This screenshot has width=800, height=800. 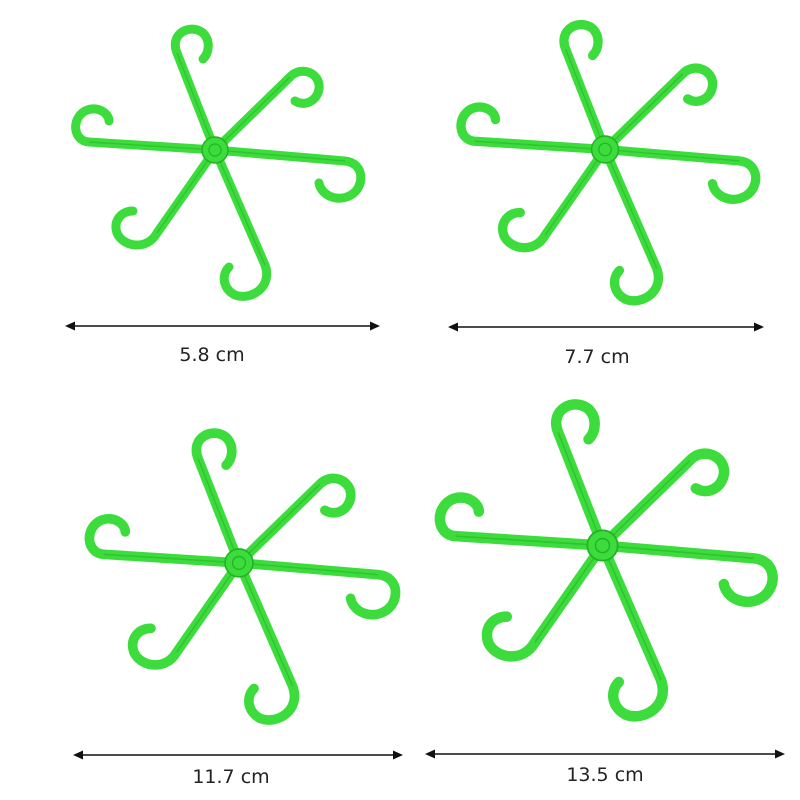 What do you see at coordinates (597, 357) in the screenshot?
I see `size-label: 7.7 cm` at bounding box center [597, 357].